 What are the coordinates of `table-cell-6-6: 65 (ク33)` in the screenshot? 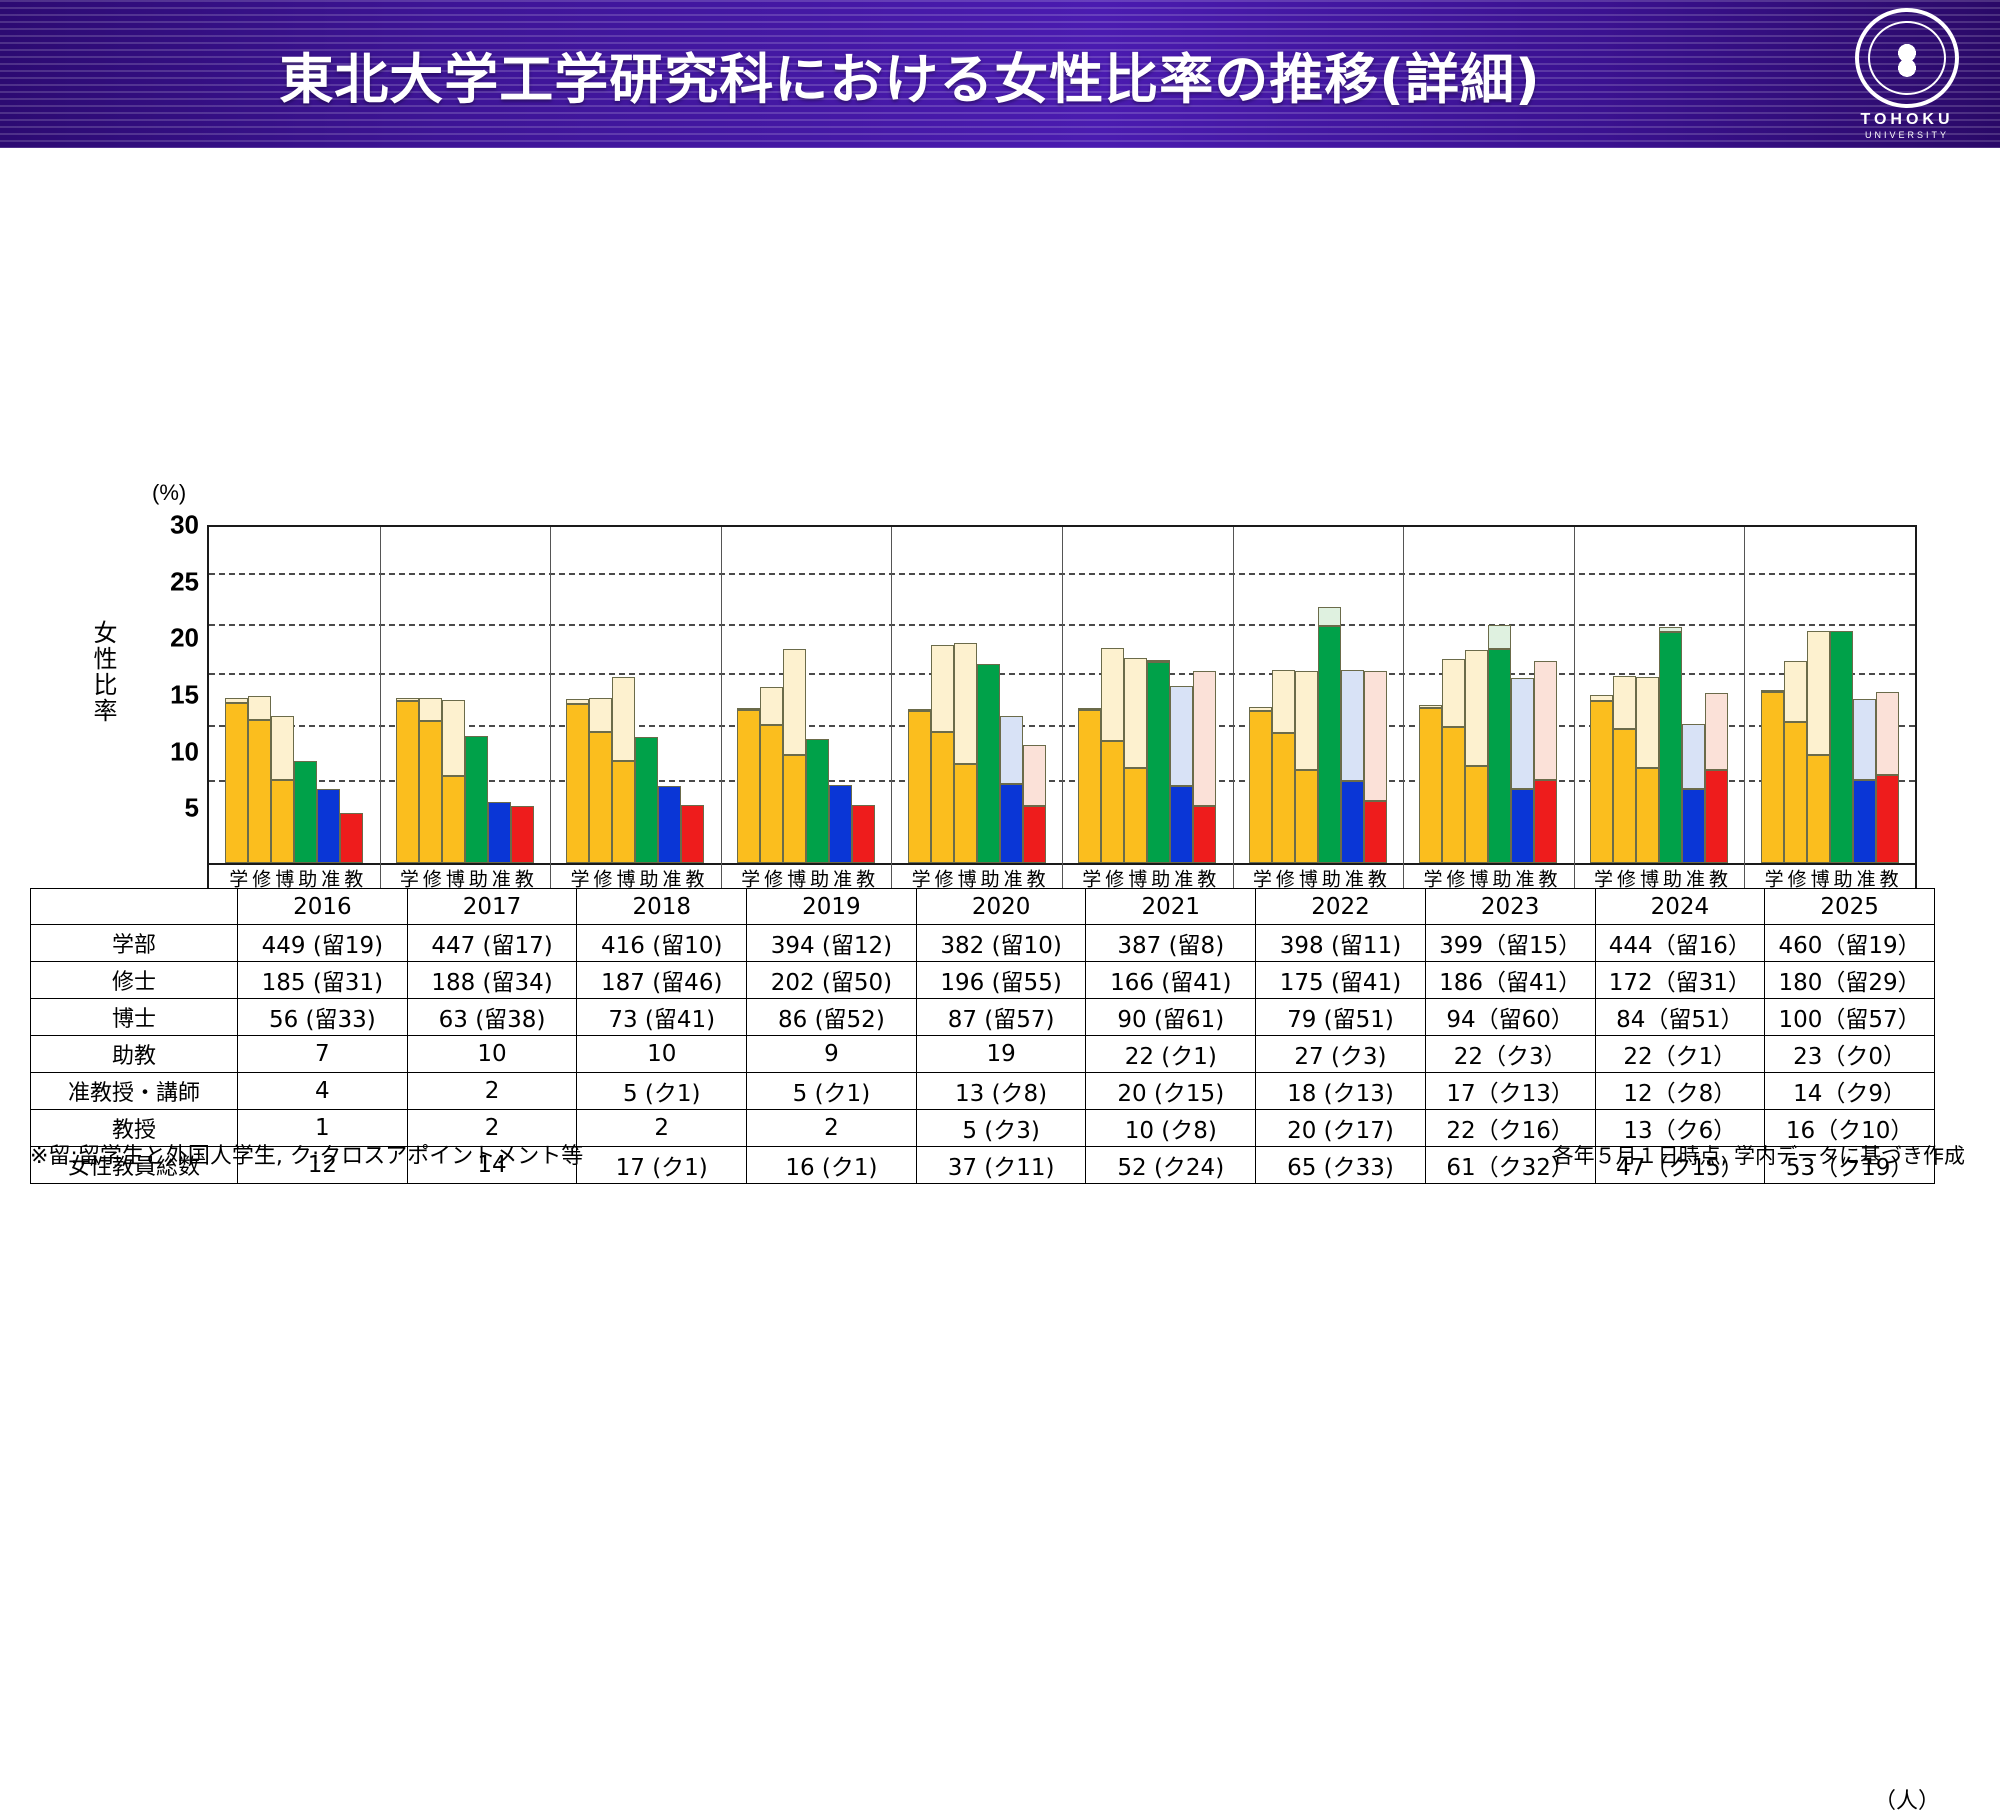 It's located at (1340, 1165).